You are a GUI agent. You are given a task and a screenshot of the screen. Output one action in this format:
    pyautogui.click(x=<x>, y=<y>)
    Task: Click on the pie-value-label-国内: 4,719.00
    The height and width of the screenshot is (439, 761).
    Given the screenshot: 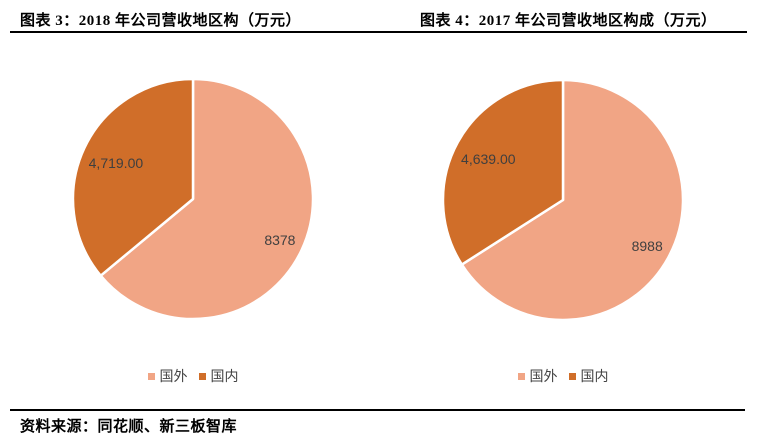 What is the action you would take?
    pyautogui.click(x=116, y=163)
    